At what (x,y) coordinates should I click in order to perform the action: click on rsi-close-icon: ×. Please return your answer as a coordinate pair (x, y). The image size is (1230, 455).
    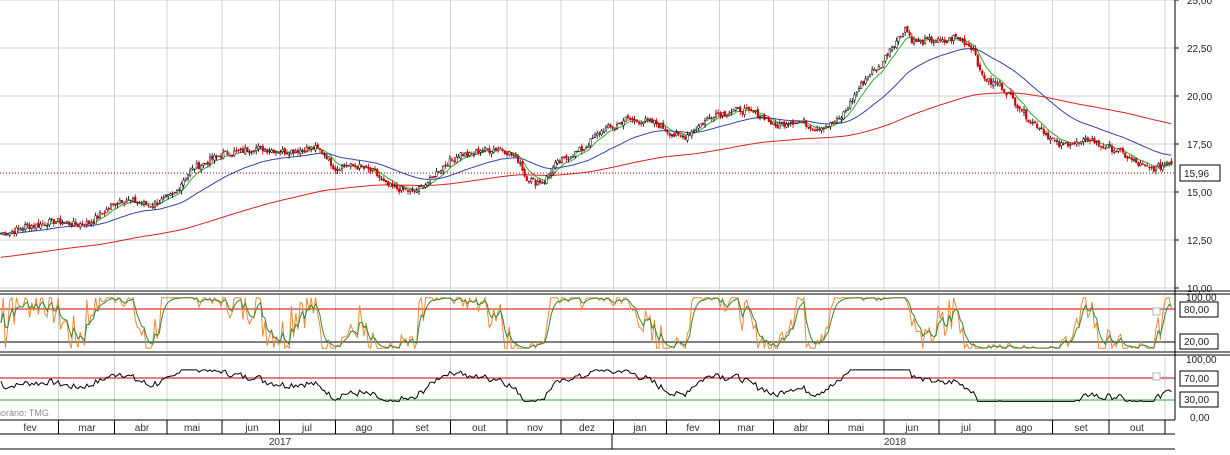
    Looking at the image, I should click on (1164, 378).